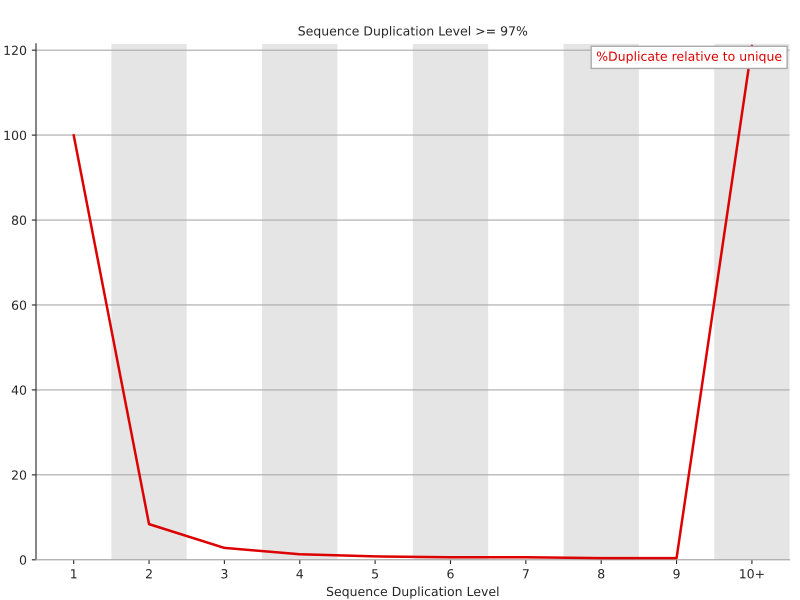 The width and height of the screenshot is (800, 600). I want to click on x-tick-label: 6, so click(450, 574).